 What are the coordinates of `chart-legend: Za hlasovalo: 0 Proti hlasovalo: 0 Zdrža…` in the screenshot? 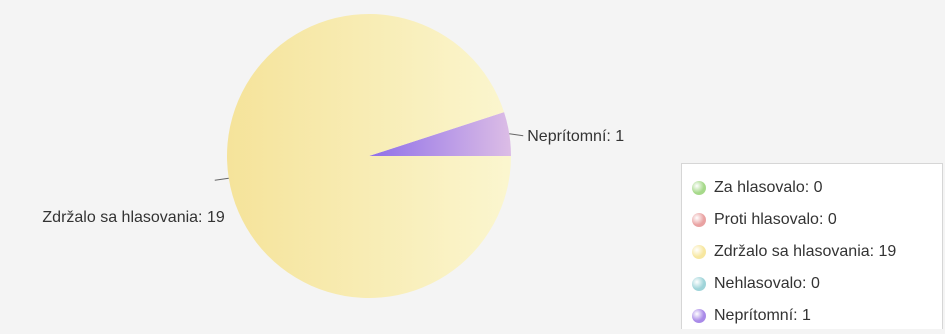 It's located at (812, 246).